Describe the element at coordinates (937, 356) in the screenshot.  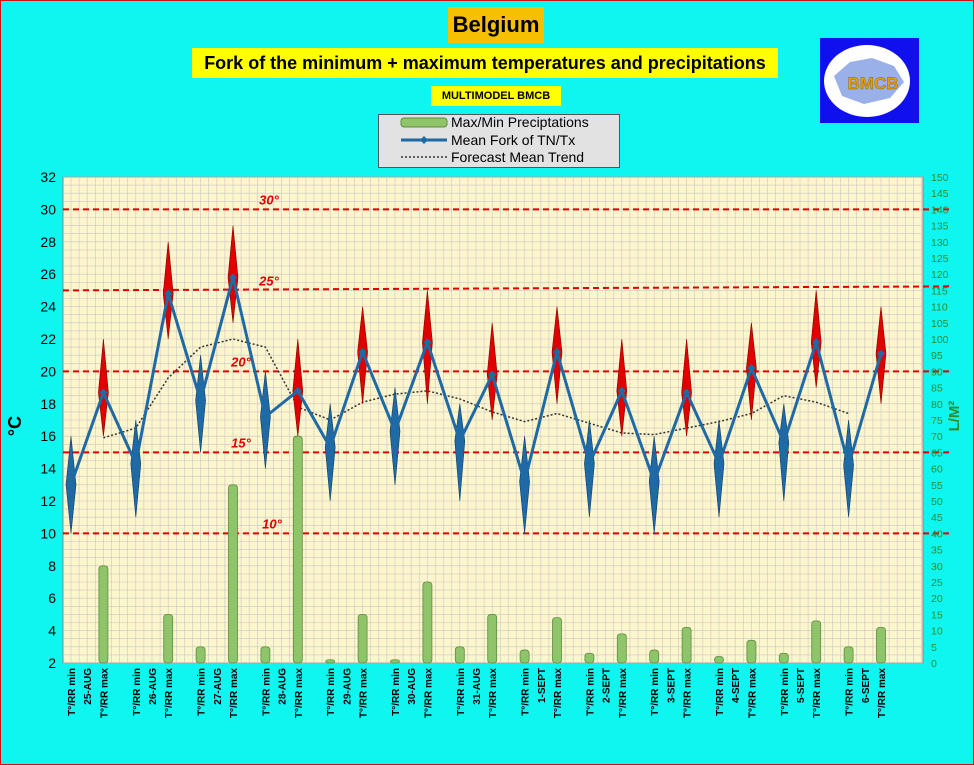
I see `y2-tick-label: 95` at that location.